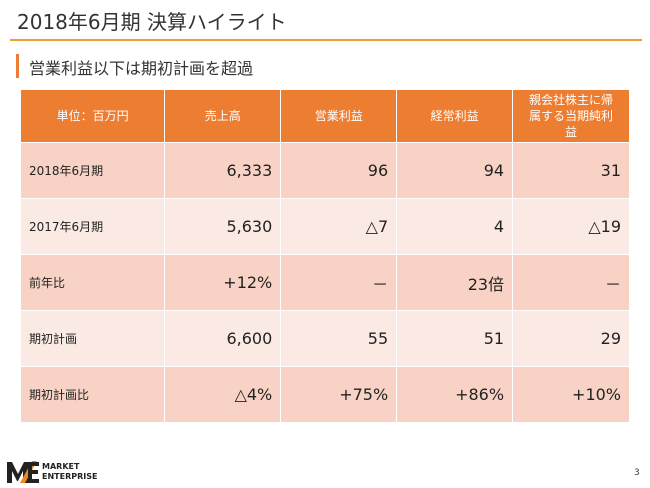  I want to click on table-cell: 6,333, so click(223, 170).